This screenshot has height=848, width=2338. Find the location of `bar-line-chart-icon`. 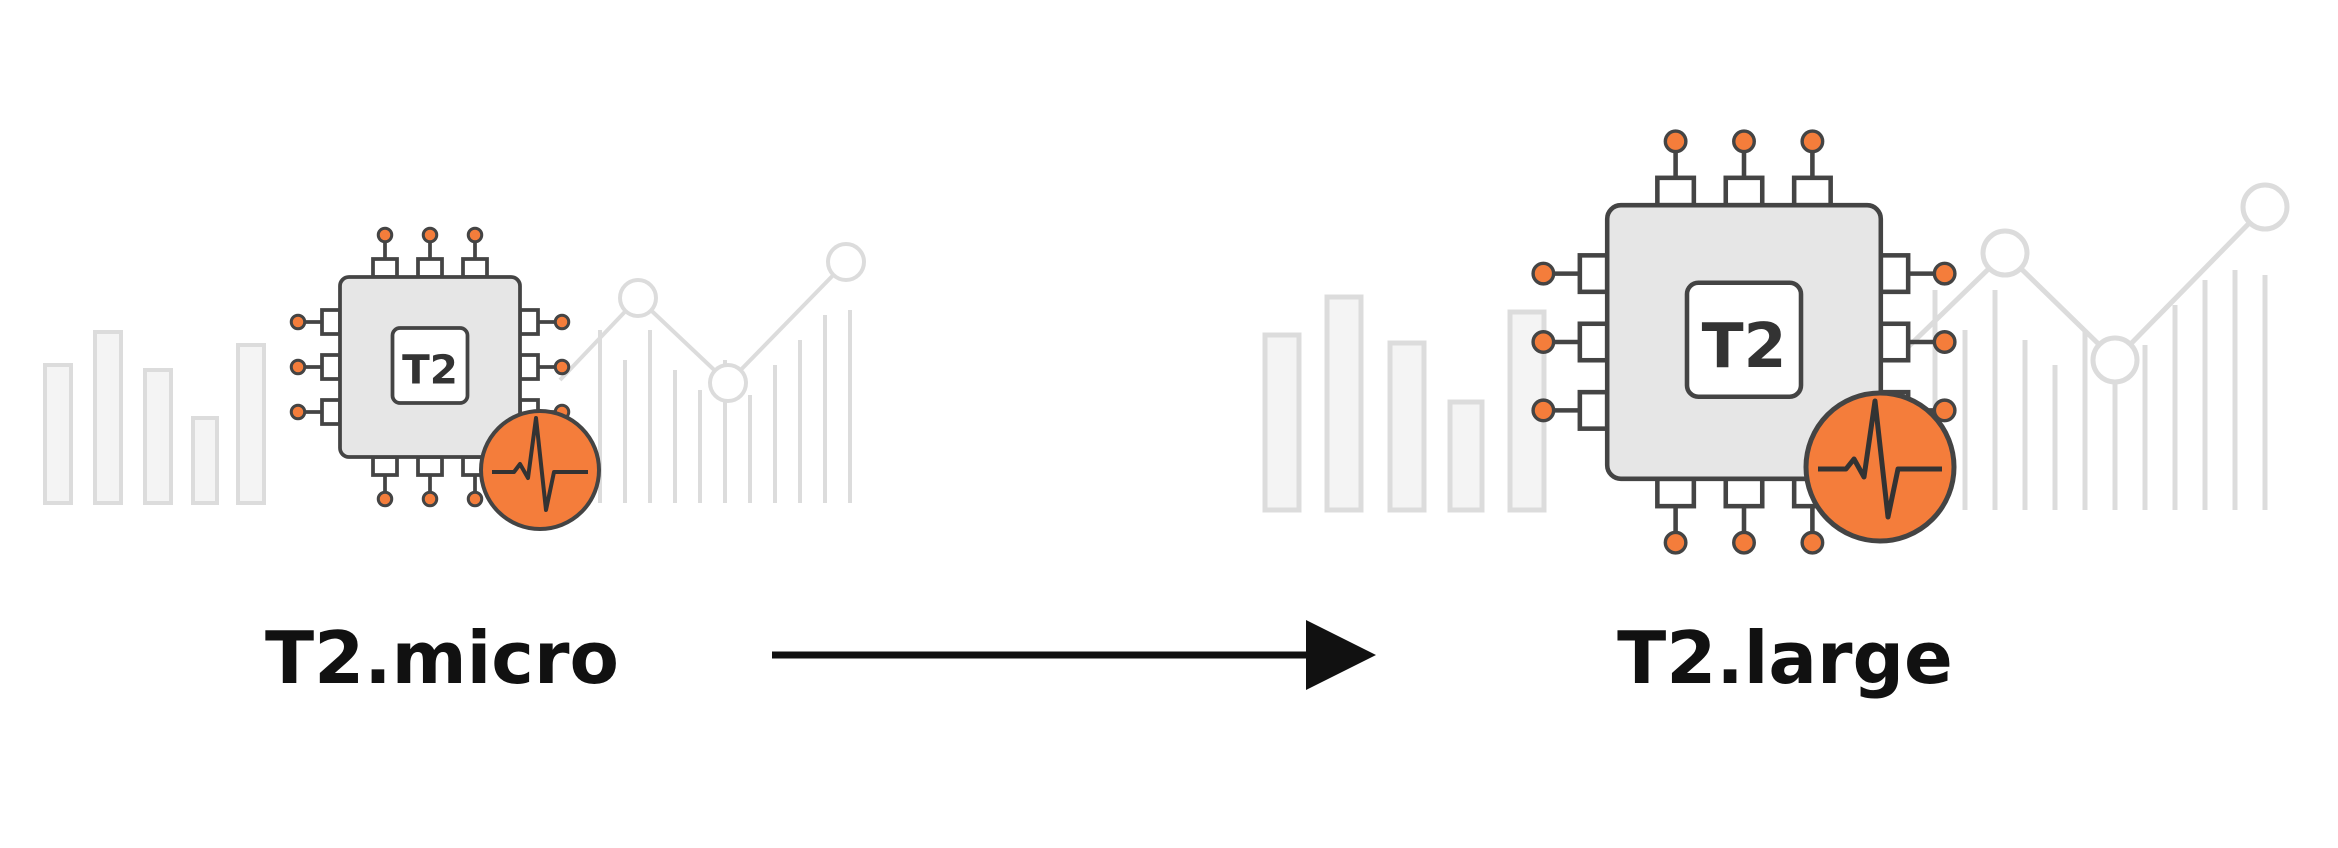

bar-line-chart-icon is located at coordinates (454, 373).